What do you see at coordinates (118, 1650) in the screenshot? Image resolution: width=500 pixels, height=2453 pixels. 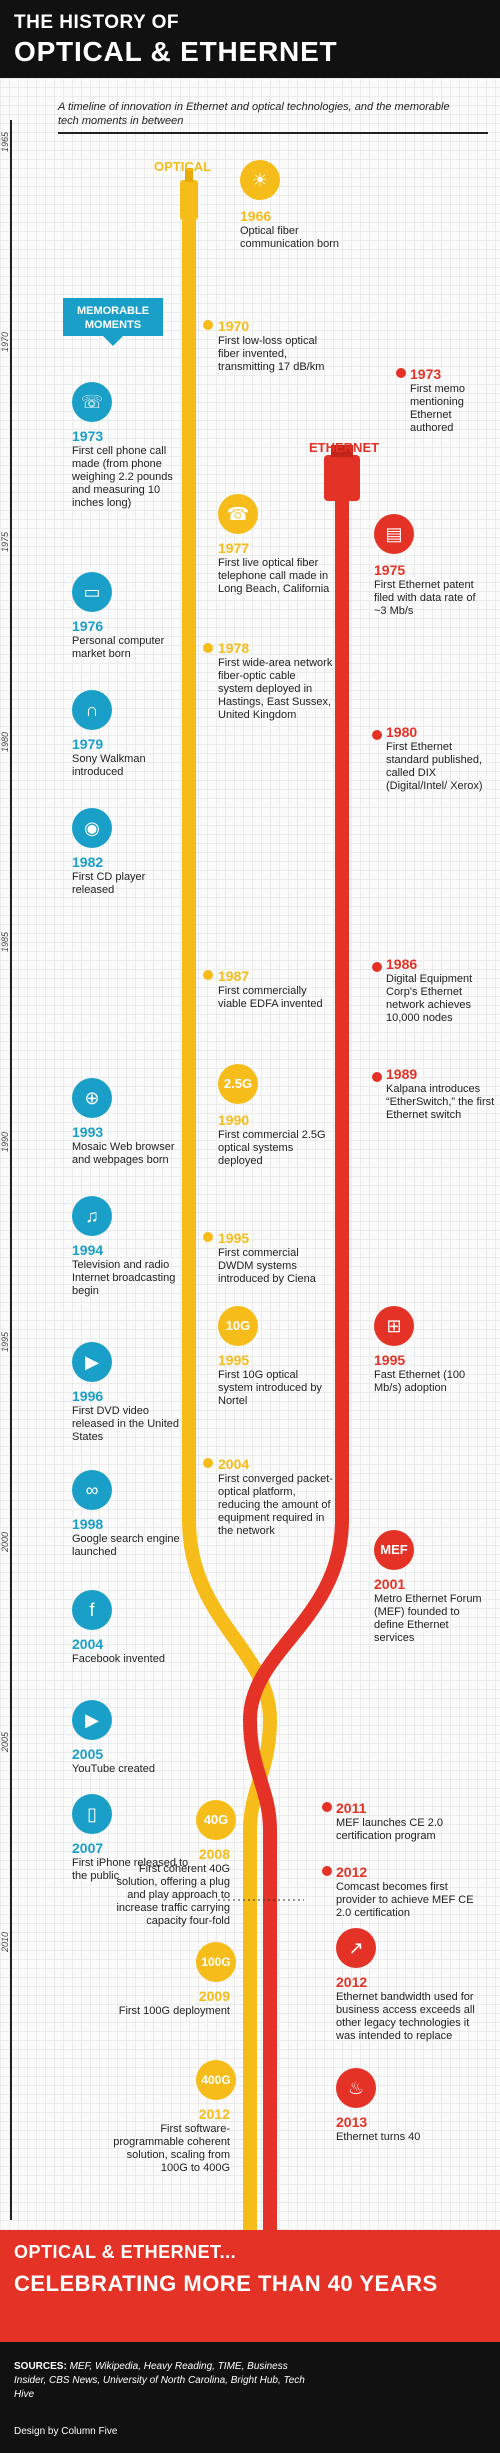 I see `memorable-event-2004: 2004 Facebook invented` at bounding box center [118, 1650].